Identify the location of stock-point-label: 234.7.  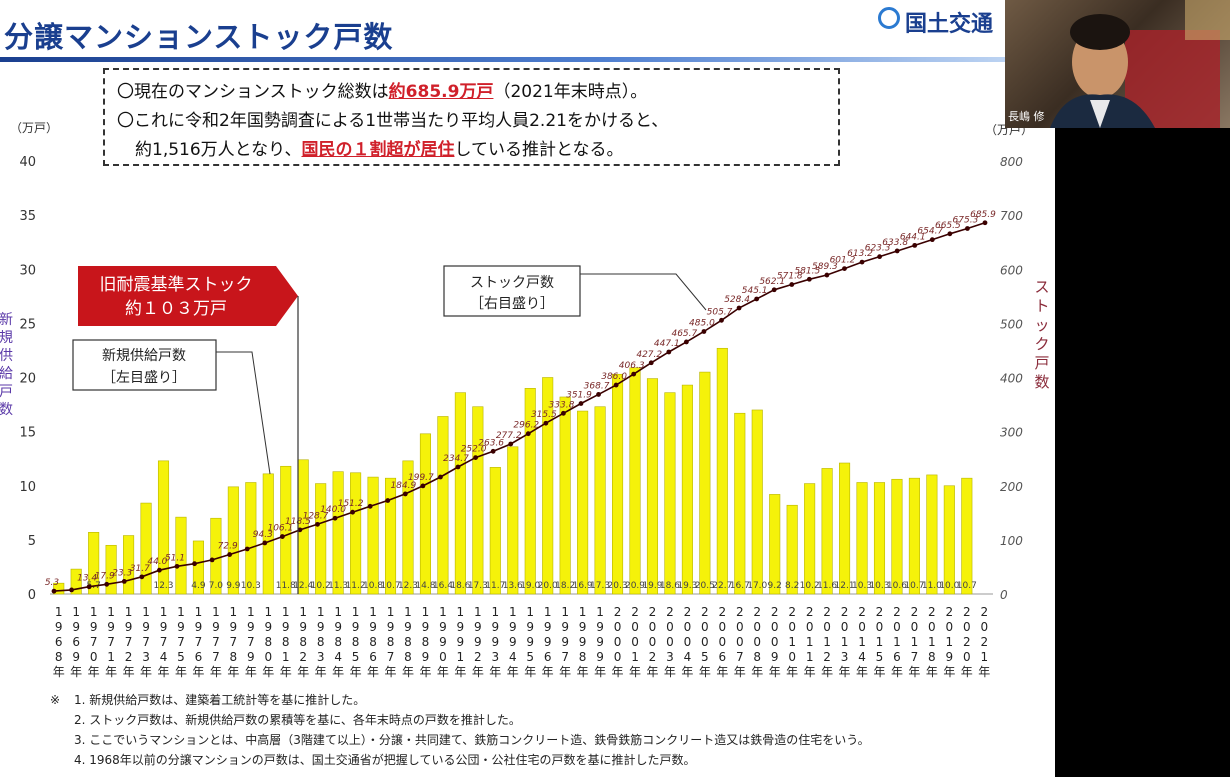
(456, 459).